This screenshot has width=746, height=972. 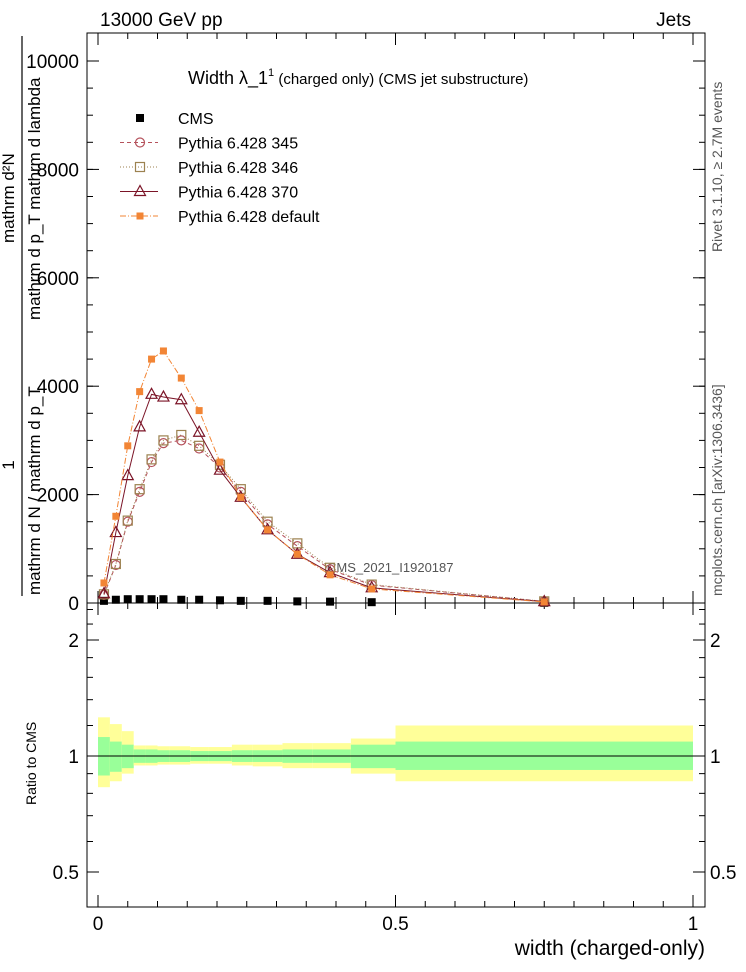 I want to click on ratio-tick-label: 0.5, so click(x=66, y=873).